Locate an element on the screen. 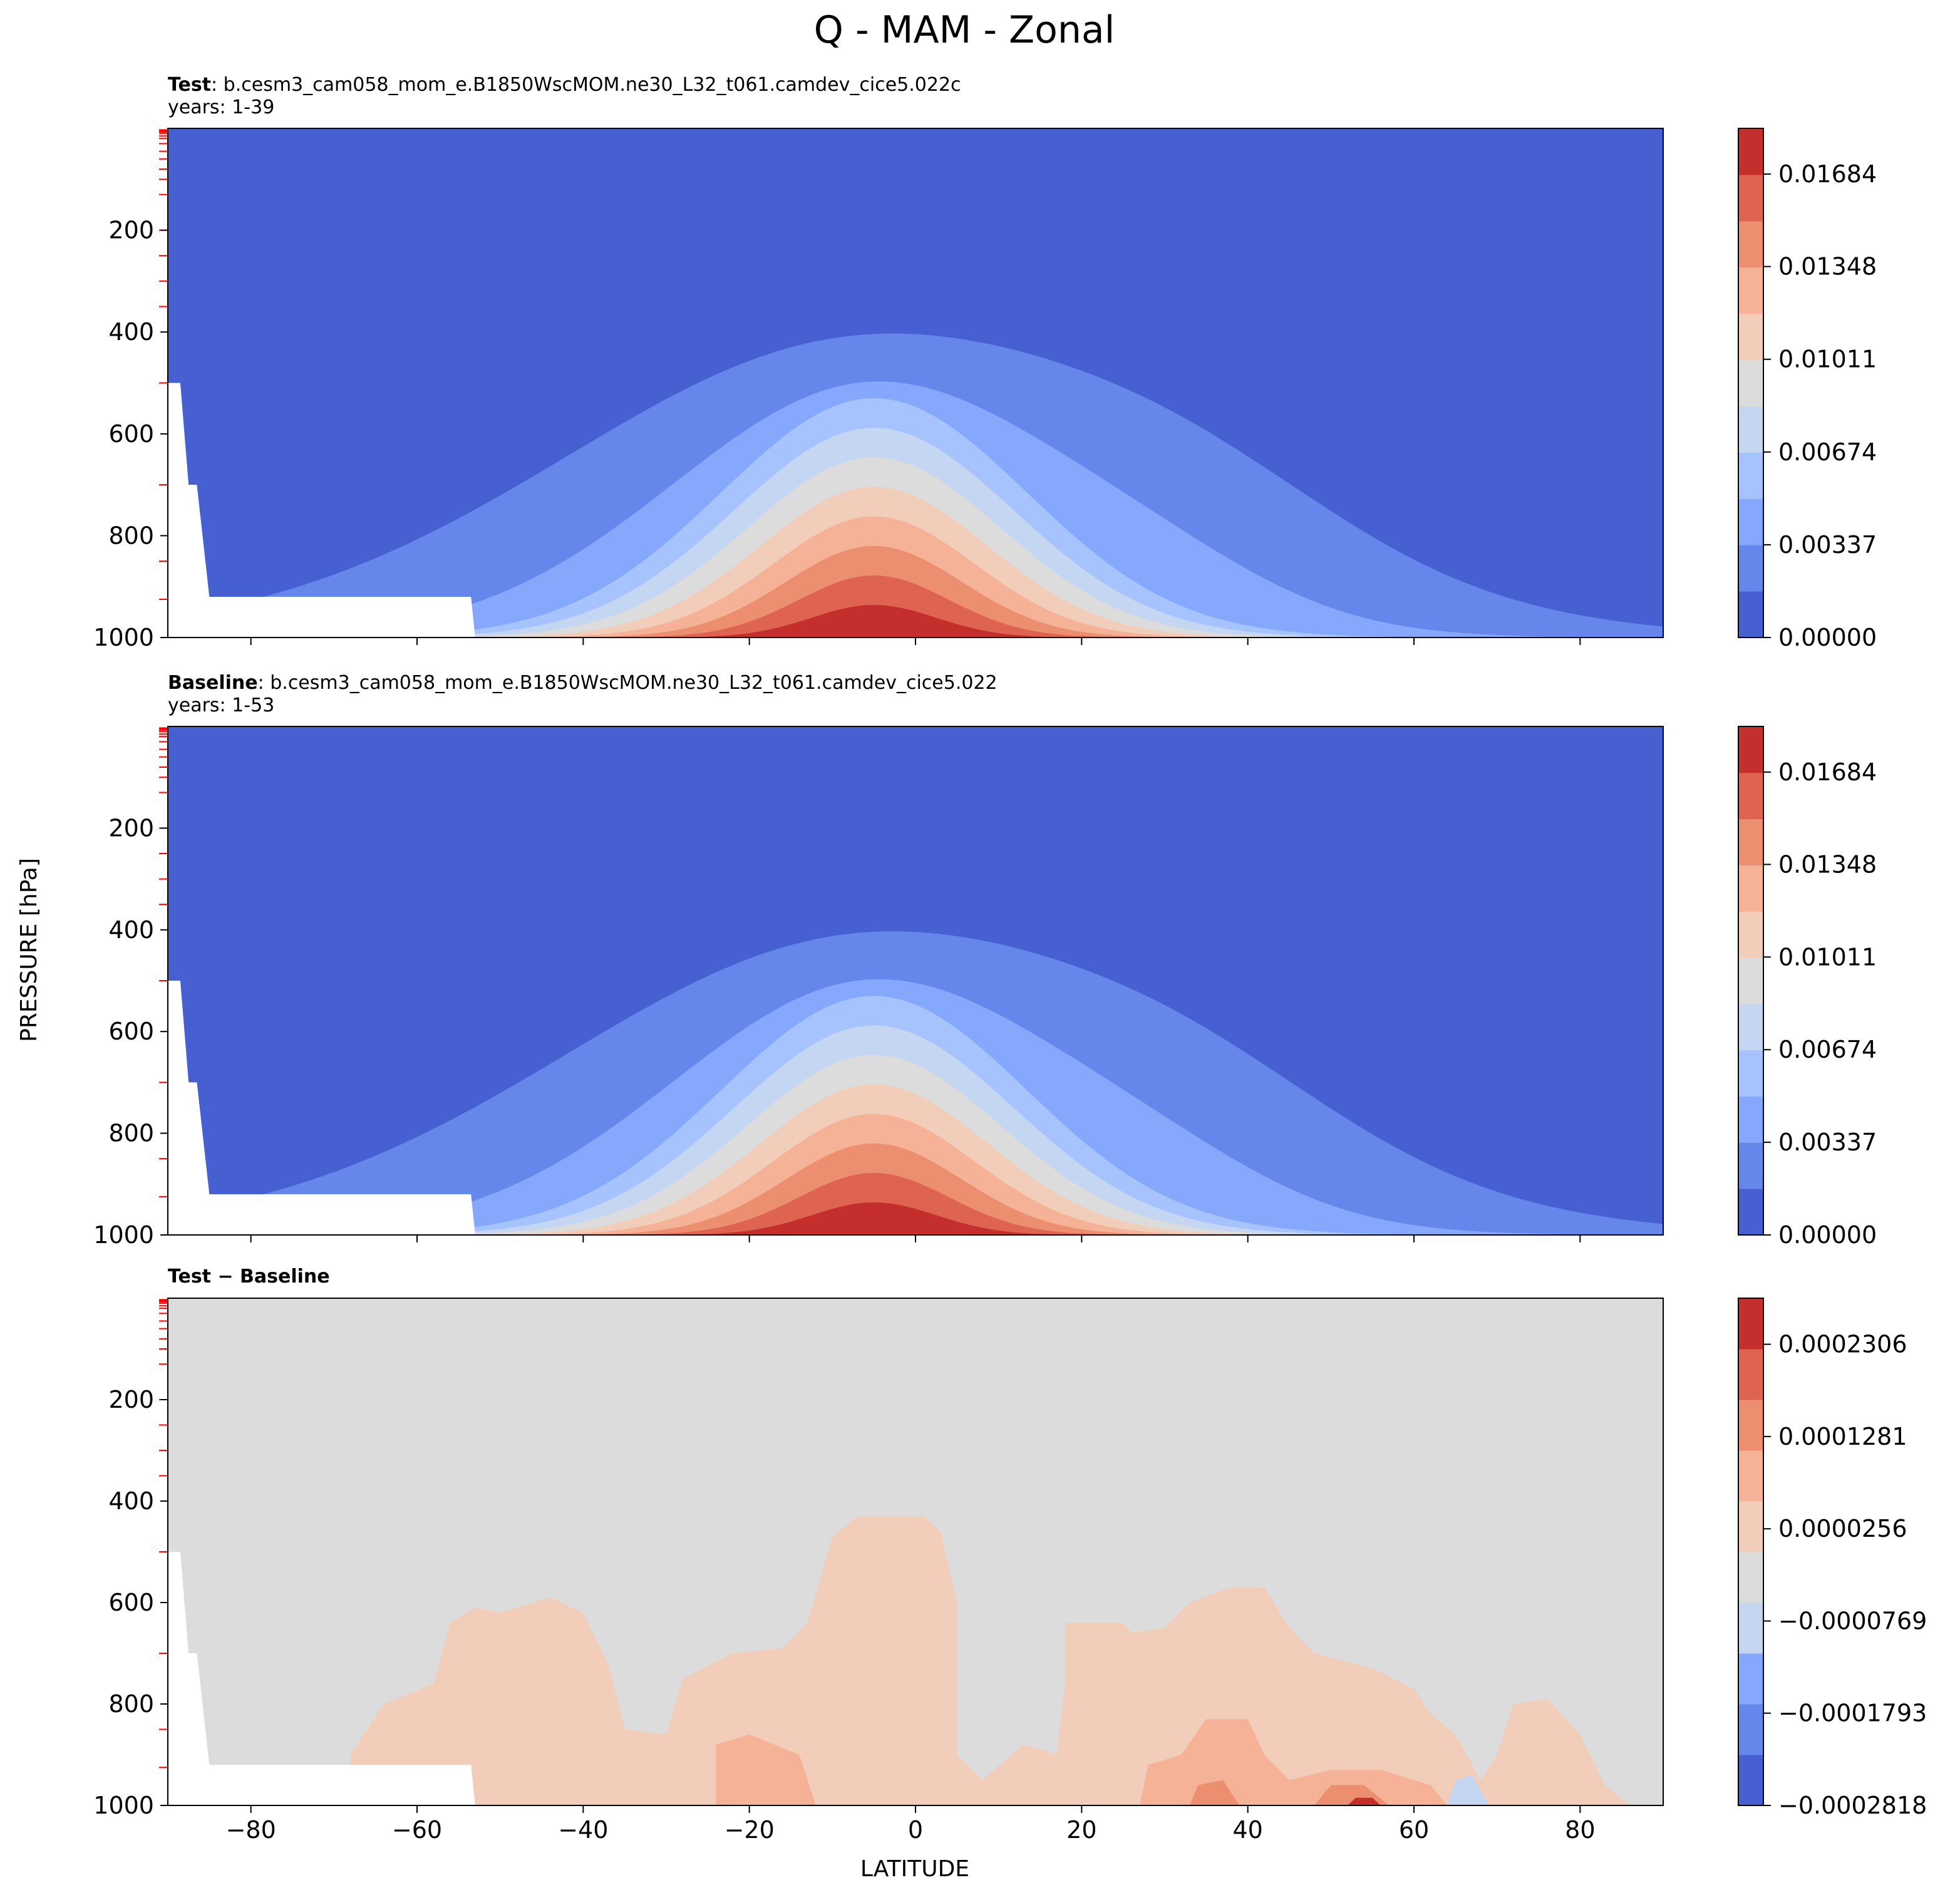 This screenshot has height=1900, width=1960. colorbar-tick-label: −0.0000769 is located at coordinates (1852, 1621).